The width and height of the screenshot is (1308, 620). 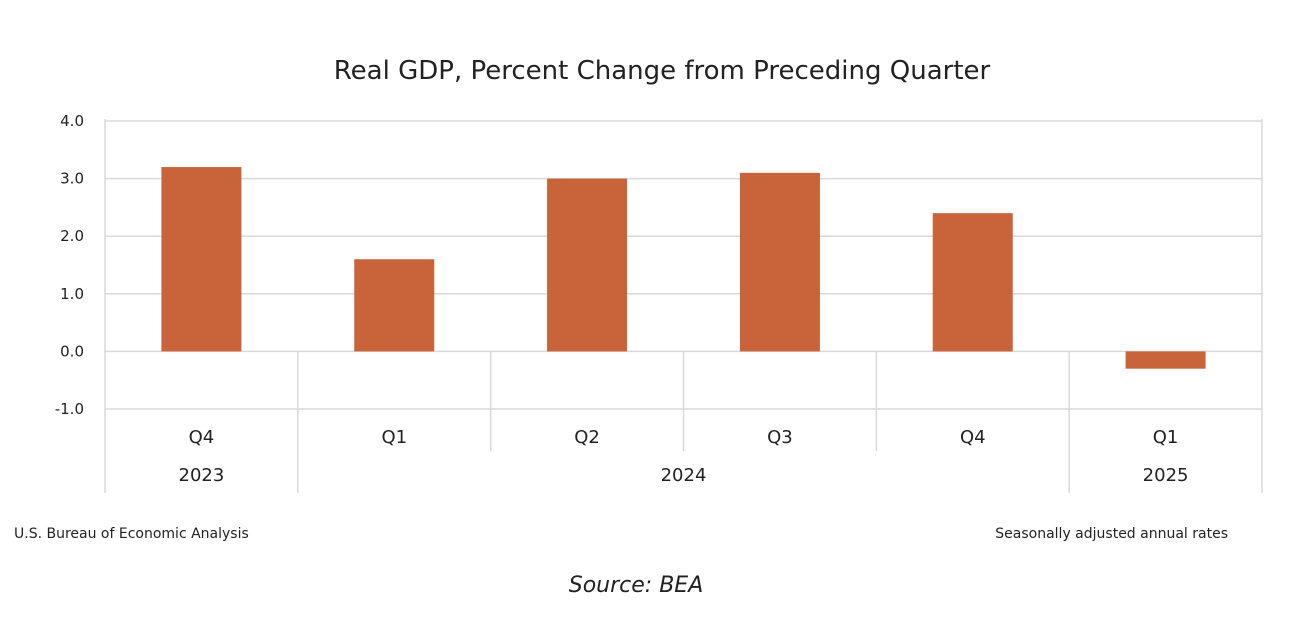 What do you see at coordinates (1111, 534) in the screenshot?
I see `right-footer-note: Seasonally adjusted annual rates` at bounding box center [1111, 534].